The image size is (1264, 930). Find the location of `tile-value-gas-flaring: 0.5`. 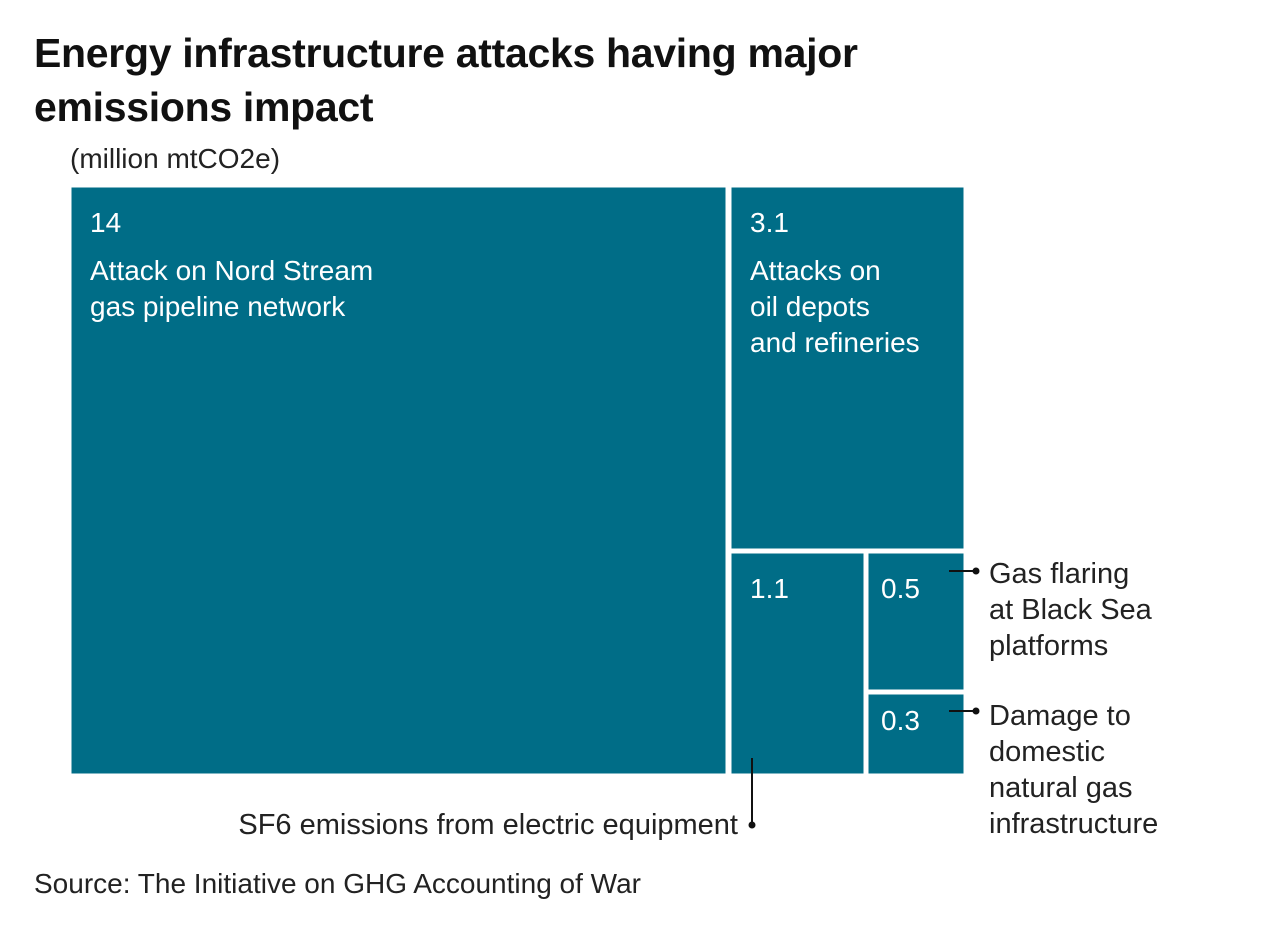

tile-value-gas-flaring: 0.5 is located at coordinates (900, 588).